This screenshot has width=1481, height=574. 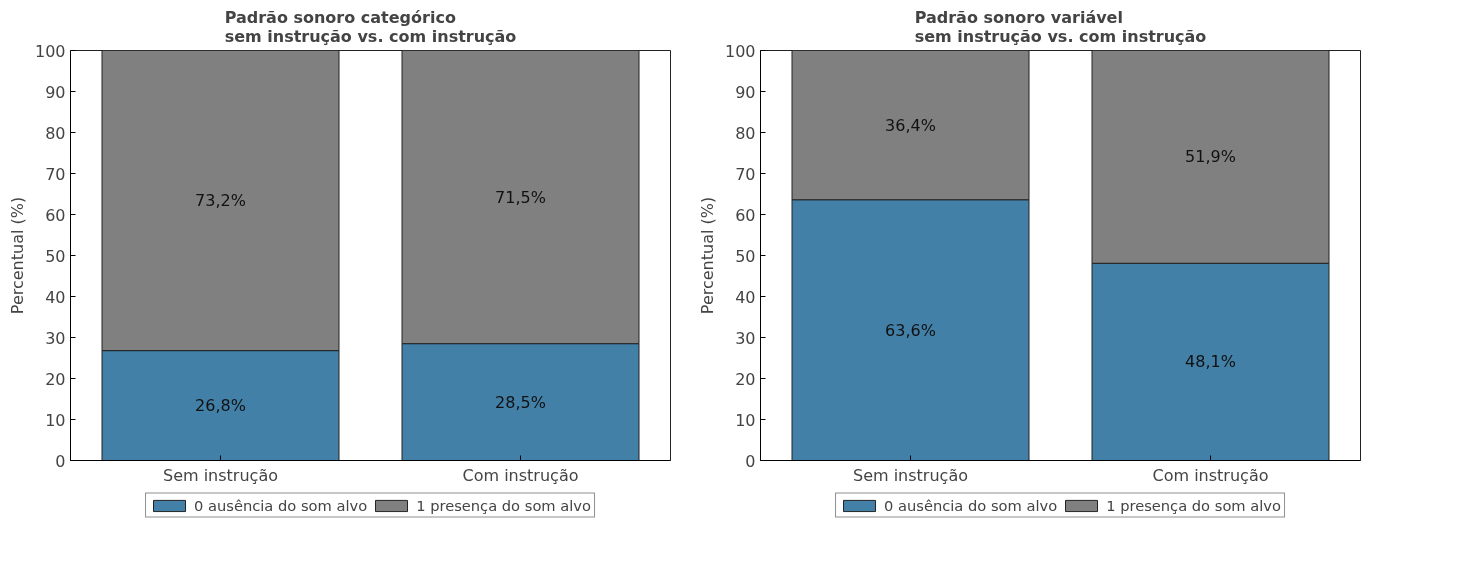 I want to click on chart-title: Padrão sonoro variável sem instrução vs. com instrução, so click(x=1060, y=26).